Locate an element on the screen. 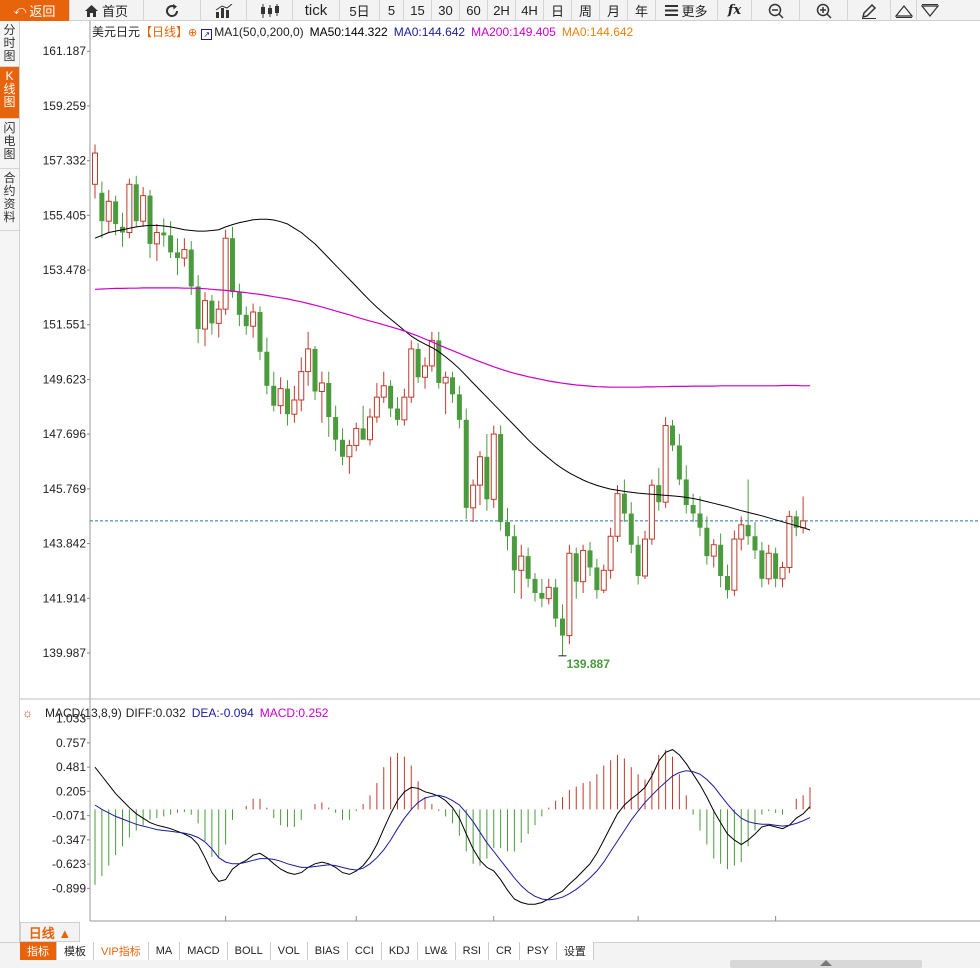 The width and height of the screenshot is (980, 968). period-30min: 30 is located at coordinates (446, 10).